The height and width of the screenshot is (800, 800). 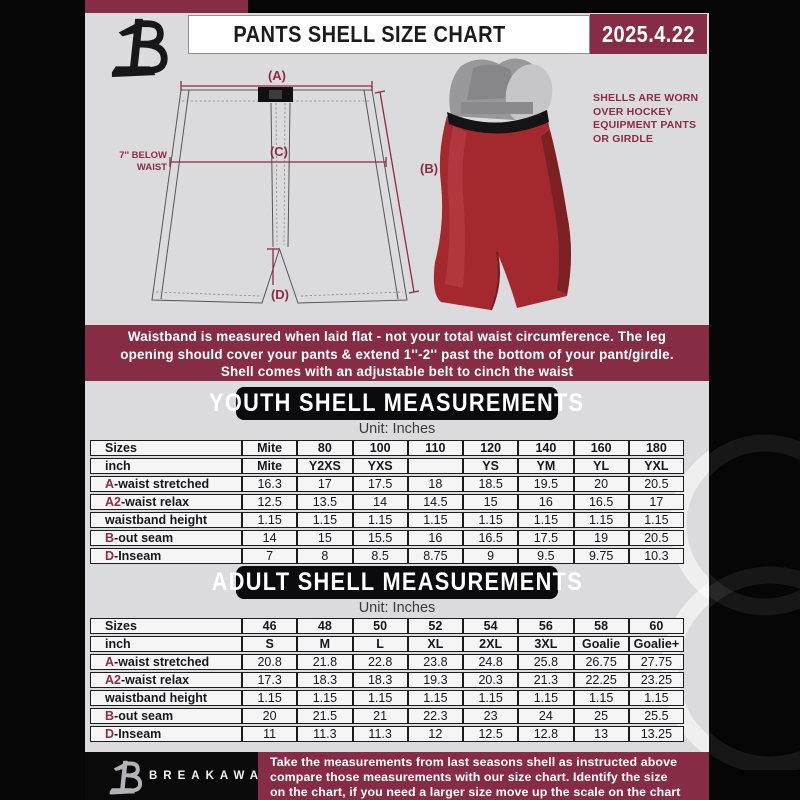 I want to click on cell: YXL, so click(x=656, y=466).